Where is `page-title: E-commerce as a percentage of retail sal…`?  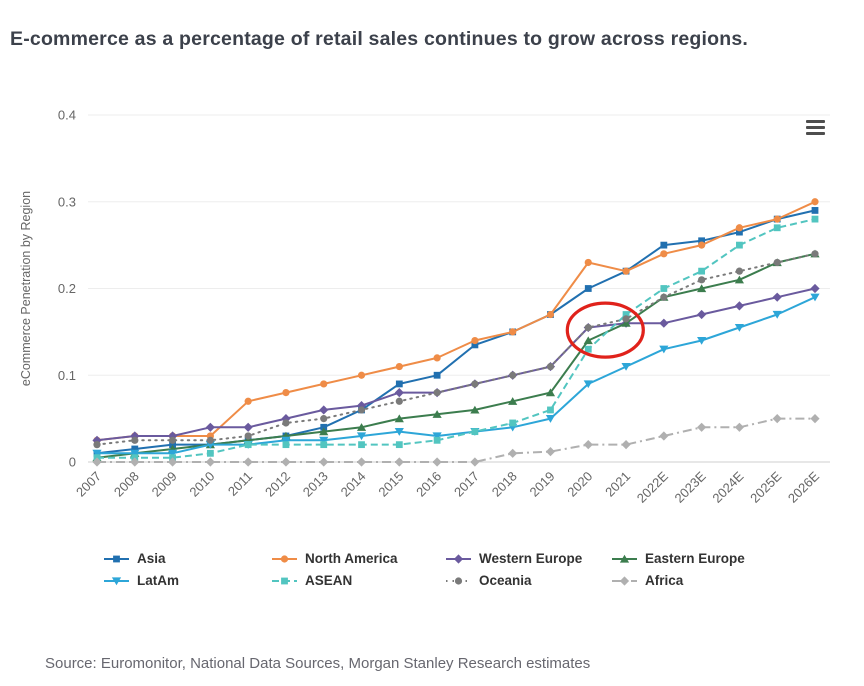 page-title: E-commerce as a percentage of retail sal… is located at coordinates (379, 39).